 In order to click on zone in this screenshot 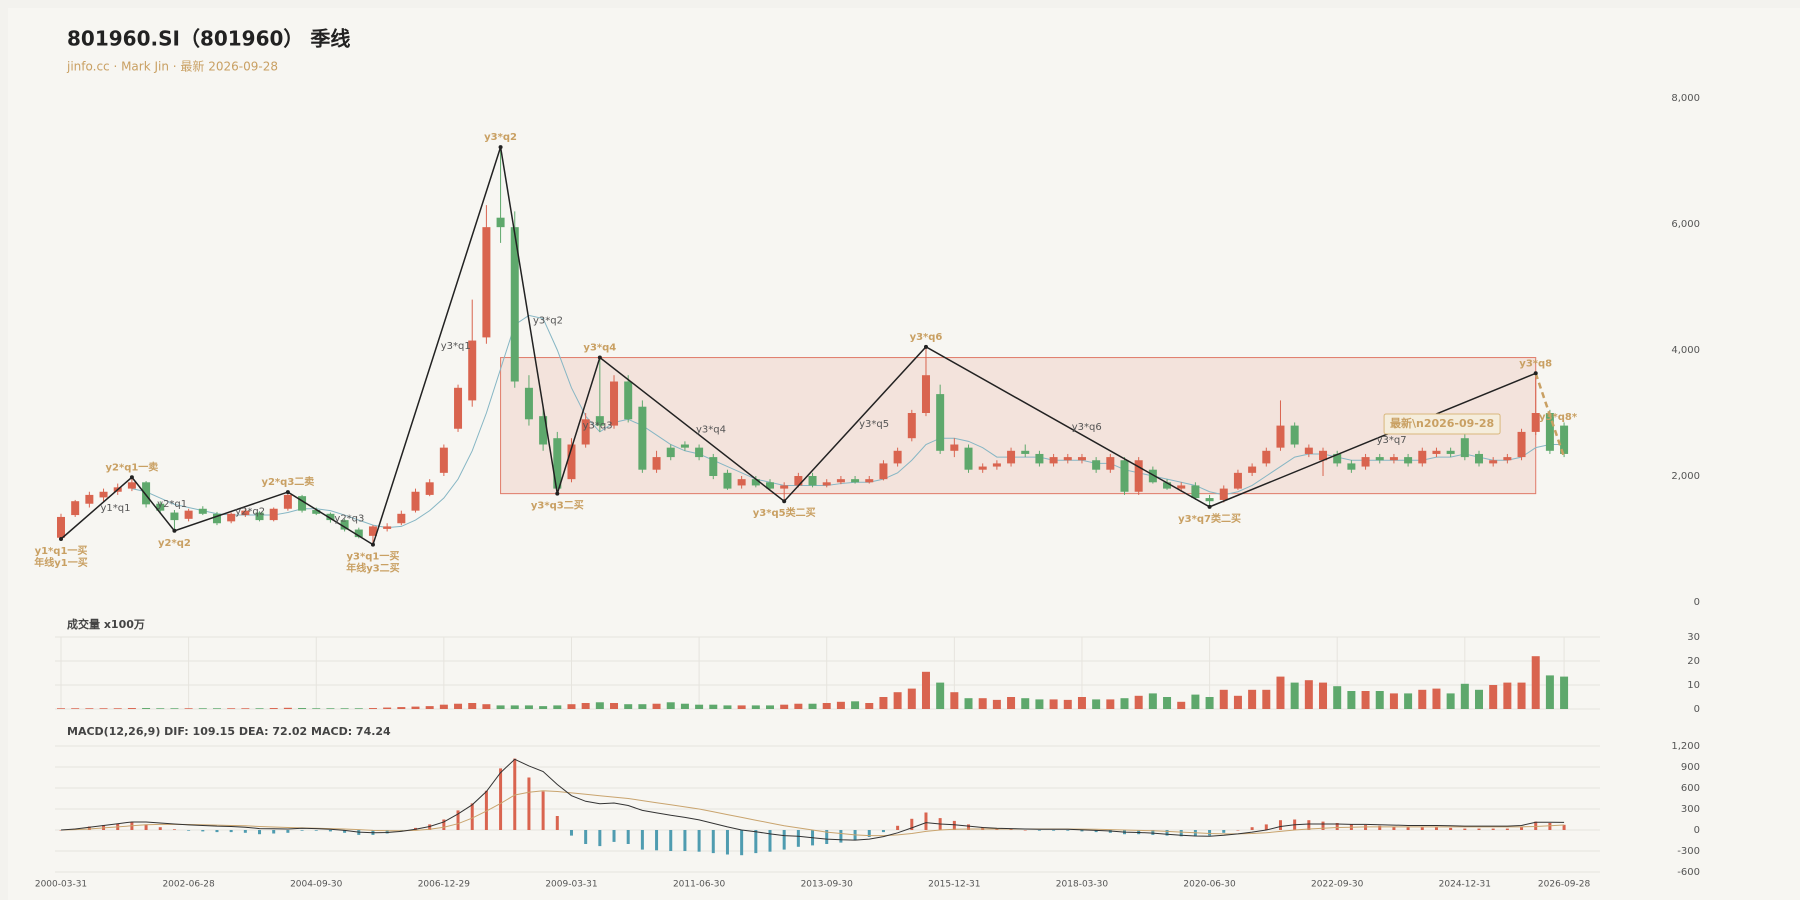, I will do `click(1018, 426)`.